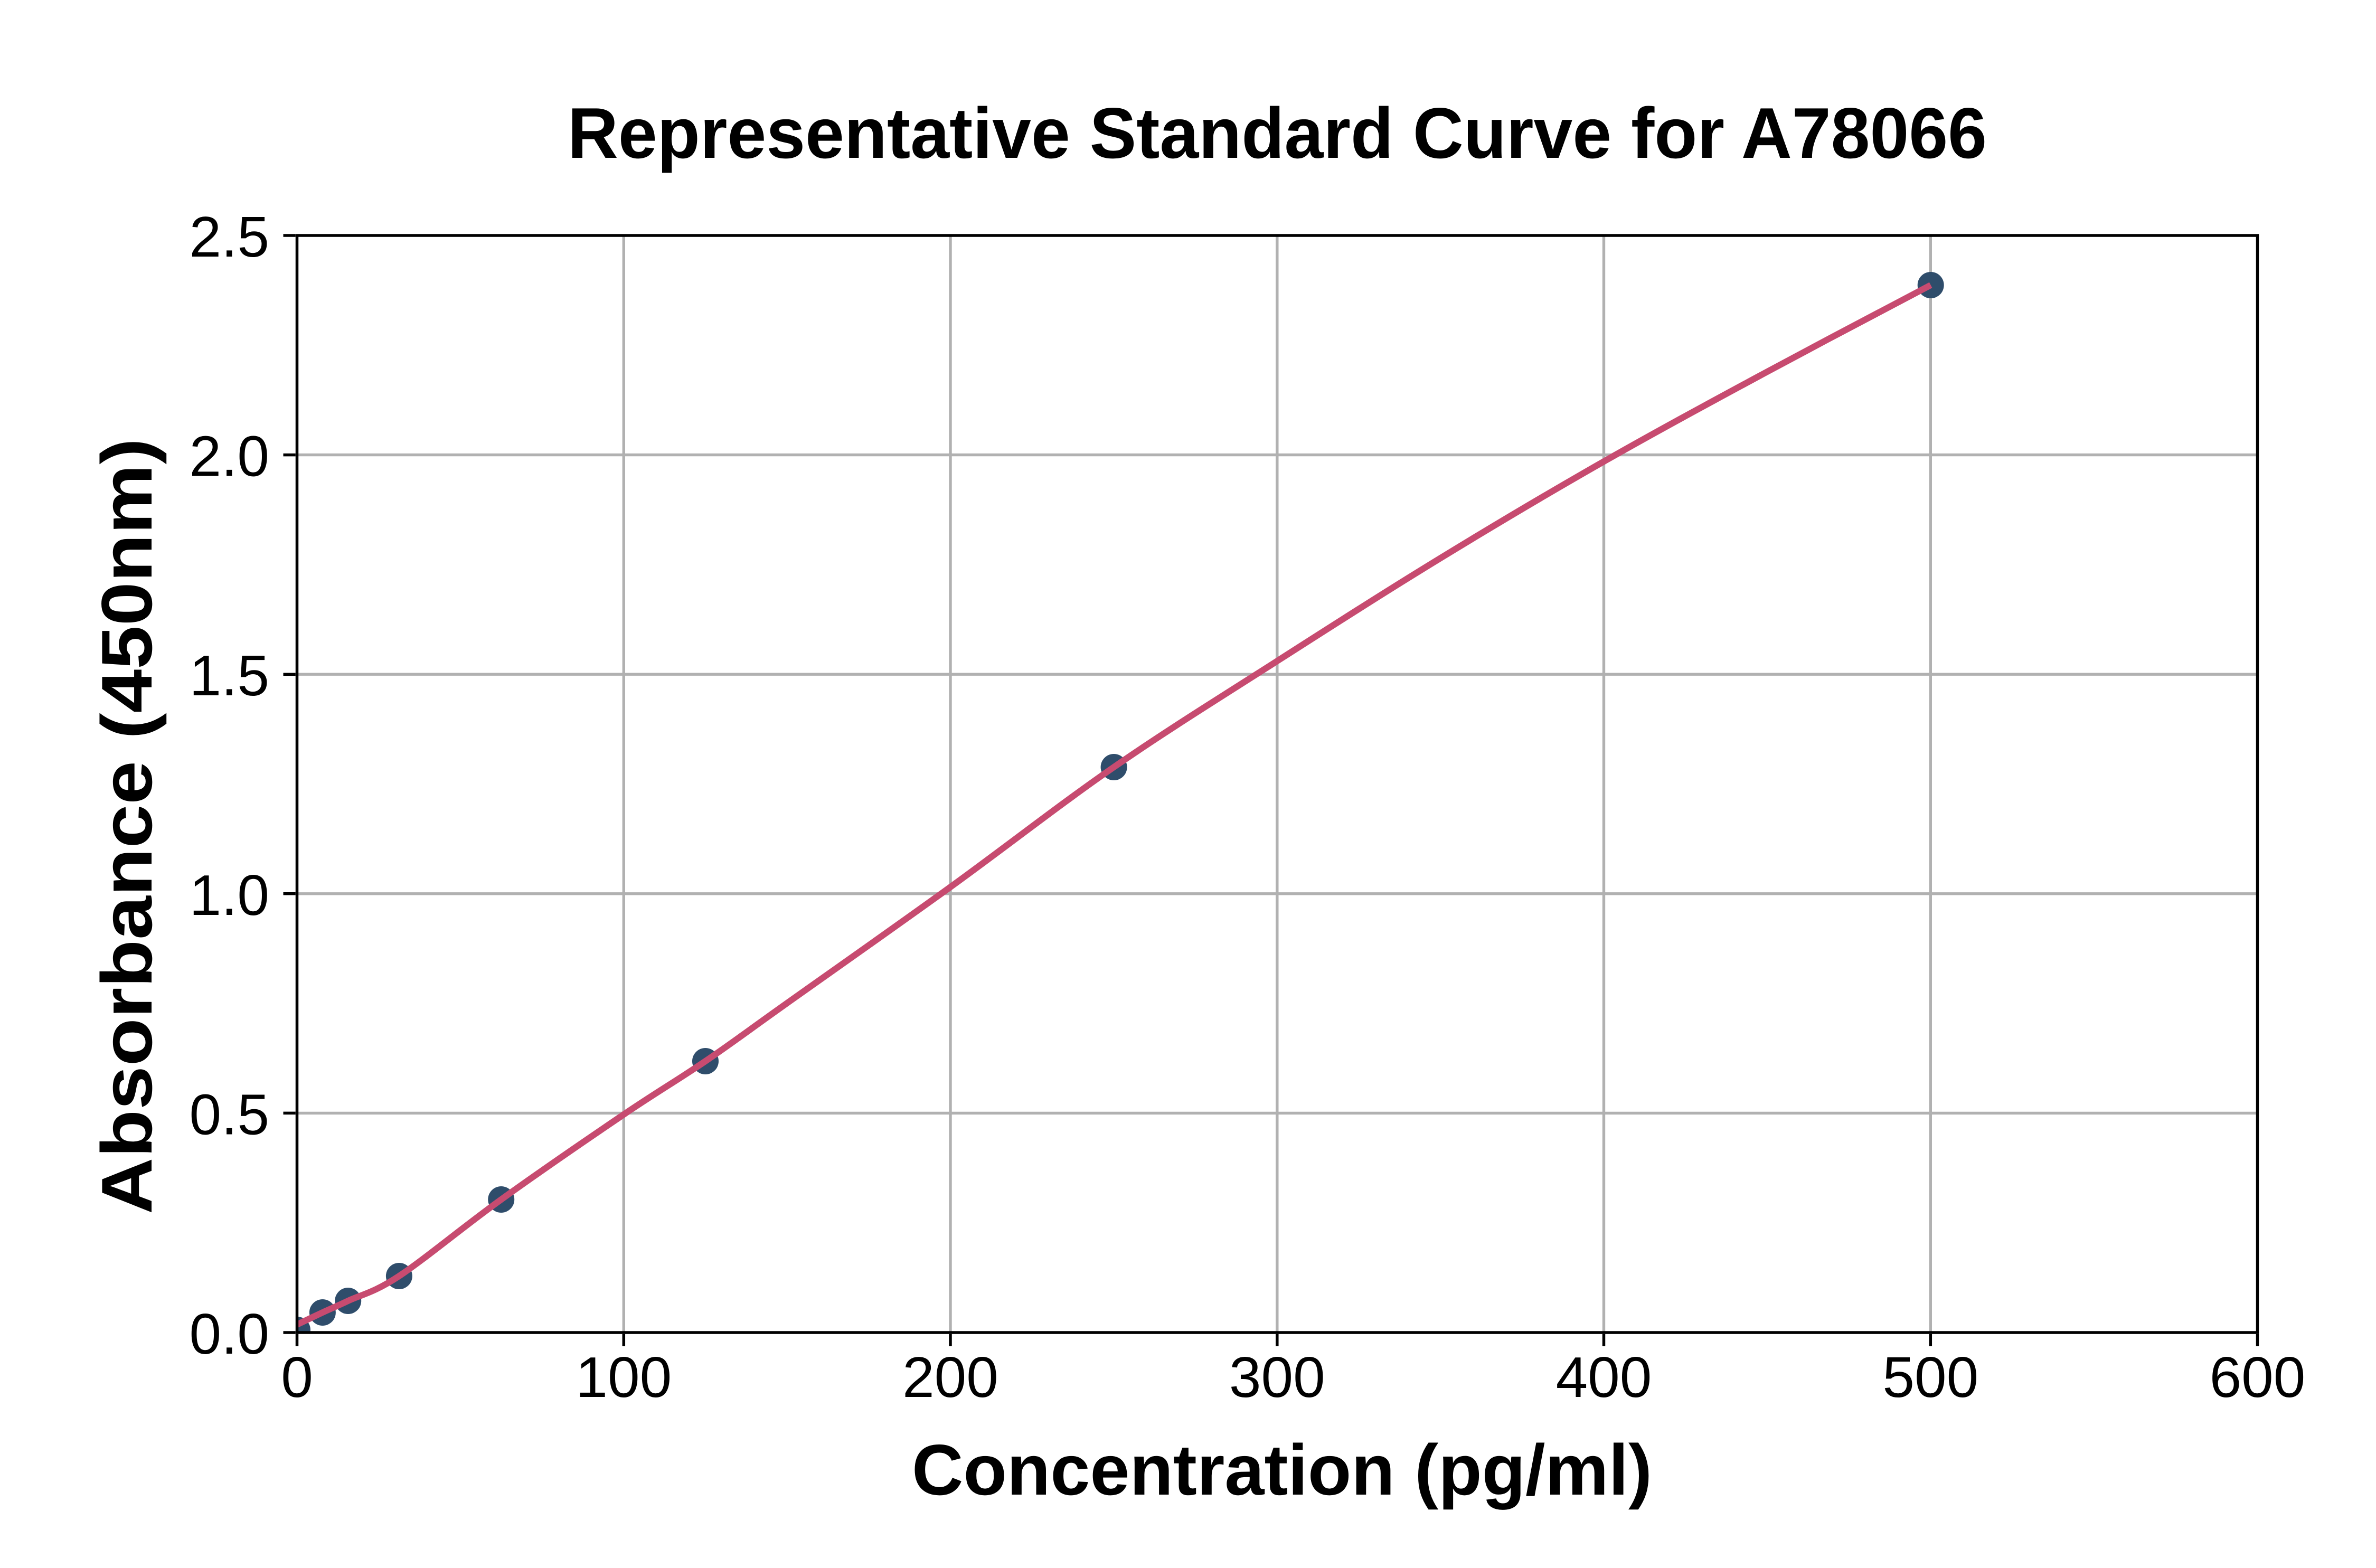  I want to click on svg-text: 0, so click(297, 1377).